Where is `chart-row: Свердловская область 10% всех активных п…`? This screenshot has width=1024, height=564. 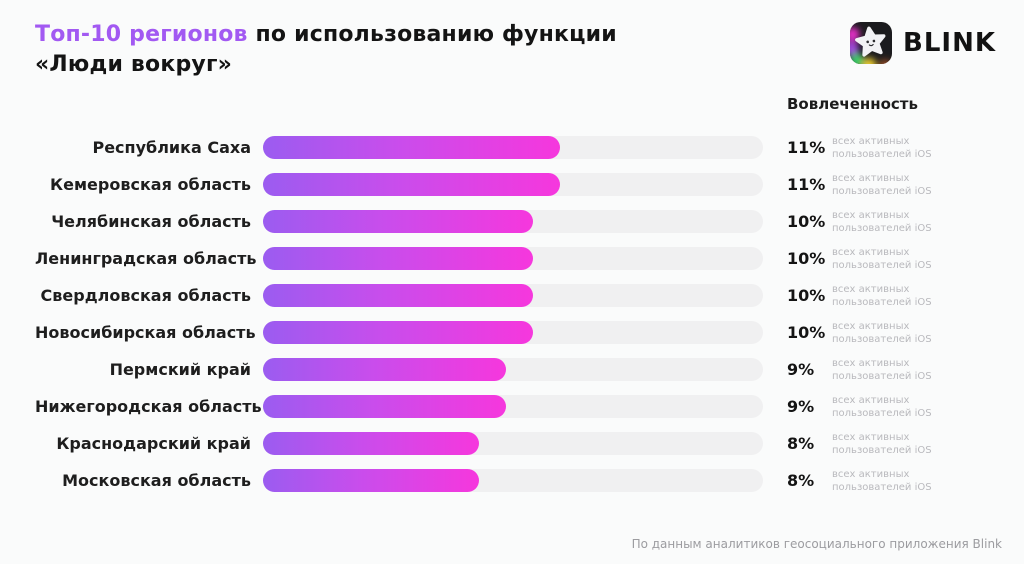
chart-row: Свердловская область 10% всех активных п… is located at coordinates (520, 295).